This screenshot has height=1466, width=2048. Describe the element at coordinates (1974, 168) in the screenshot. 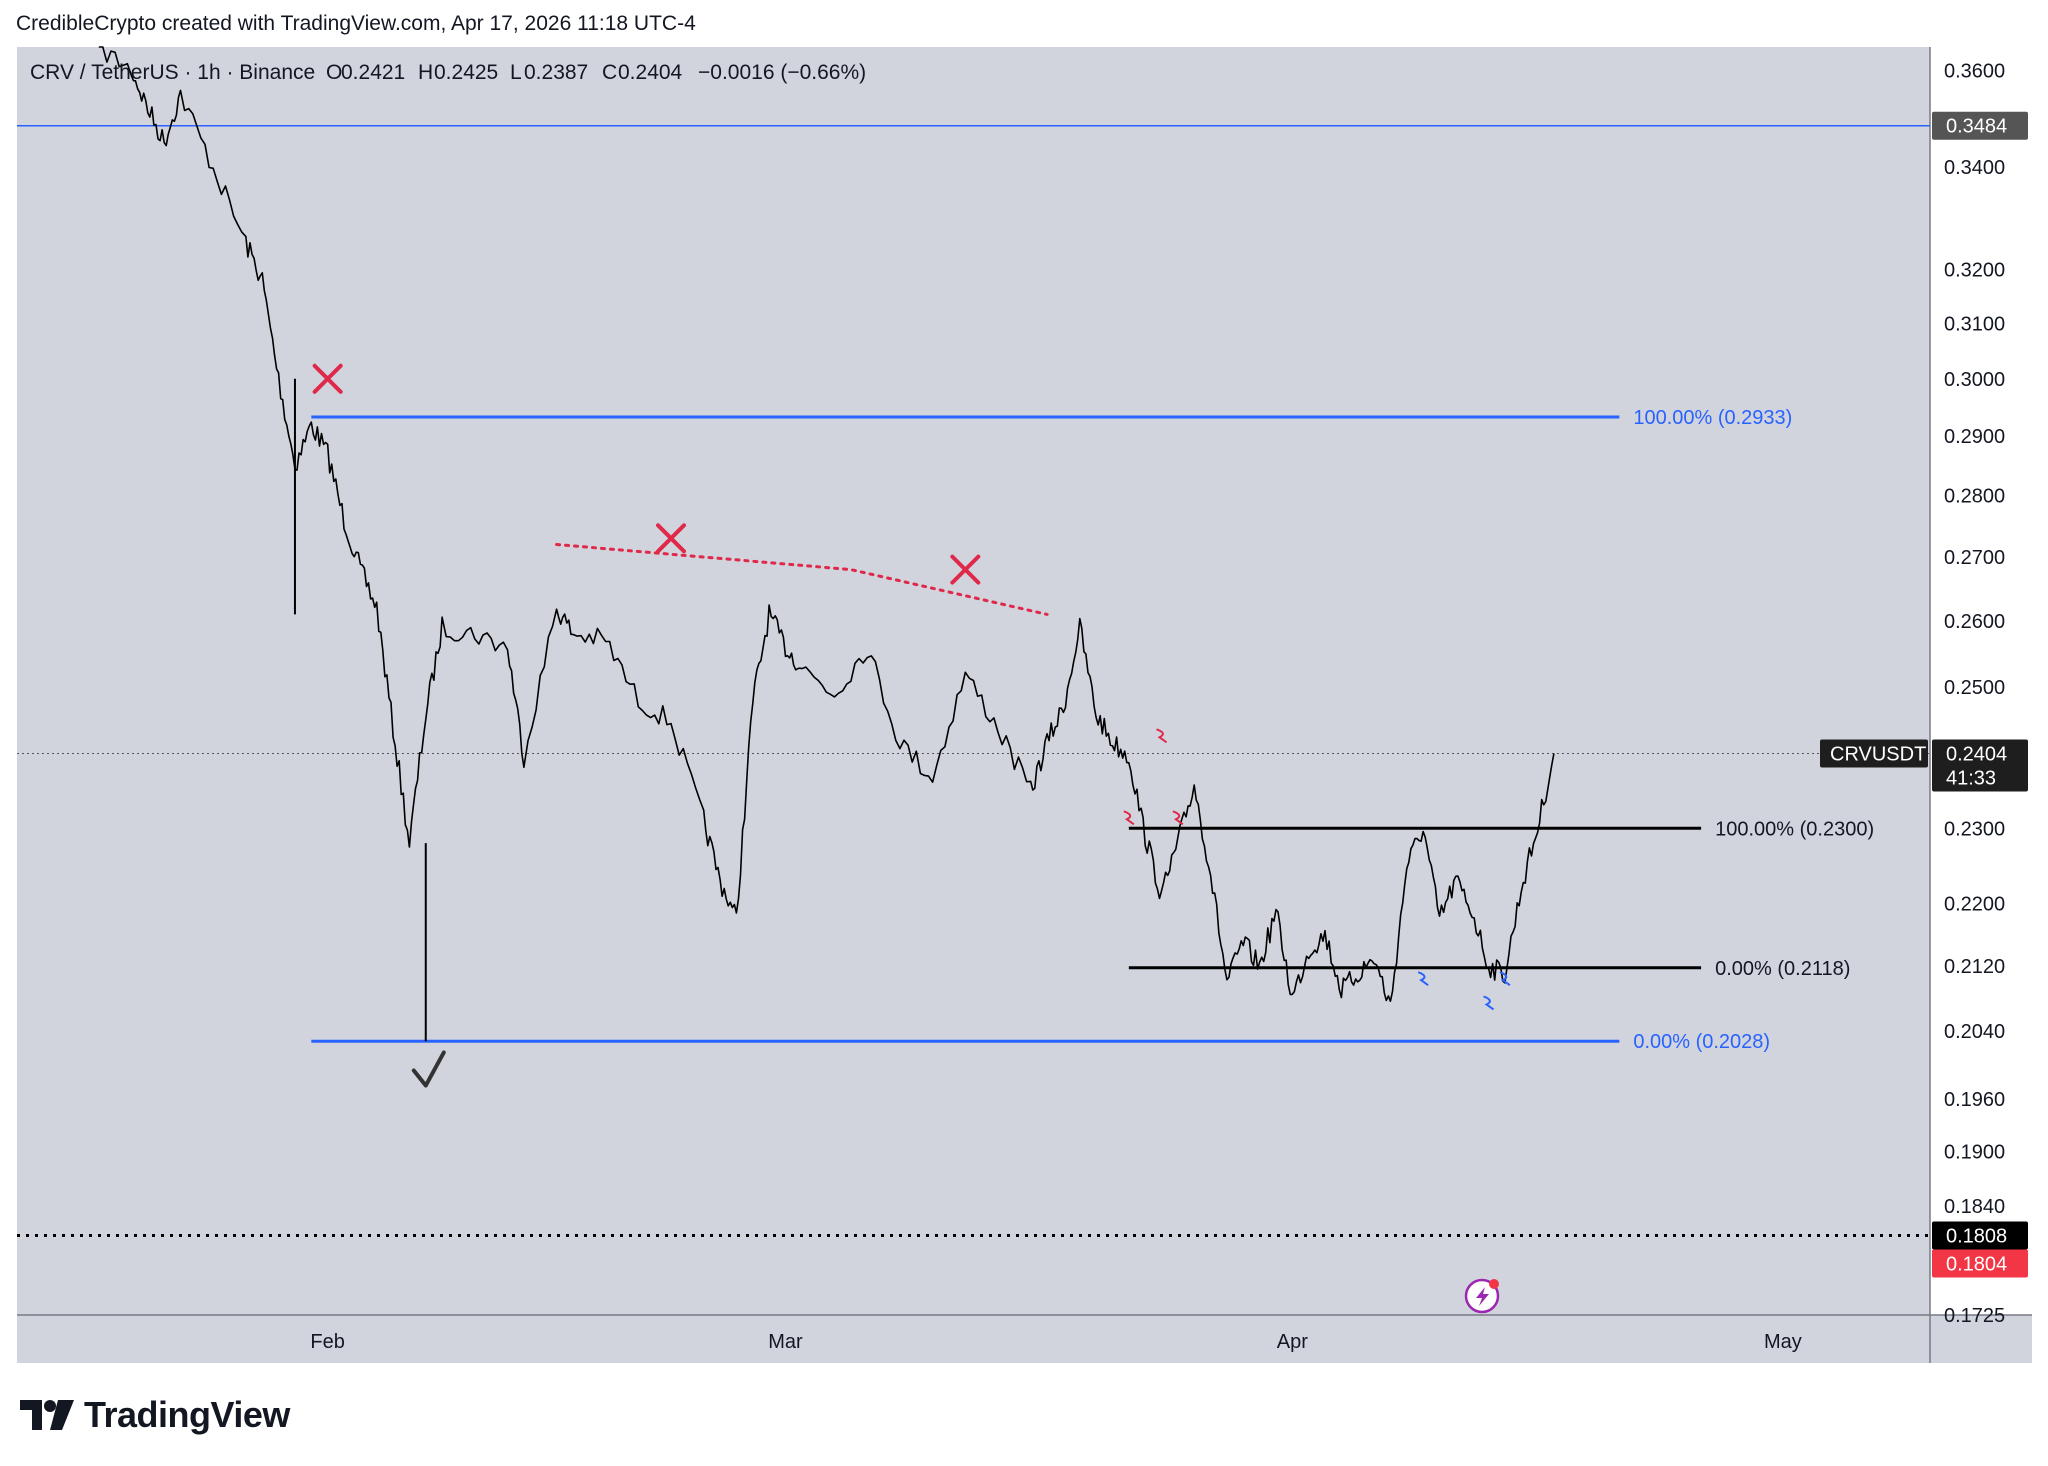

I see `price-tick-1: 0.3400` at that location.